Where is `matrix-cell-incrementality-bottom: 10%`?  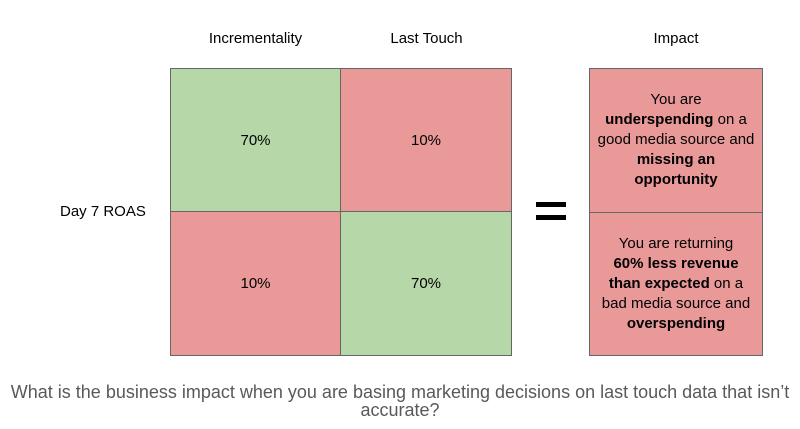
matrix-cell-incrementality-bottom: 10% is located at coordinates (256, 283).